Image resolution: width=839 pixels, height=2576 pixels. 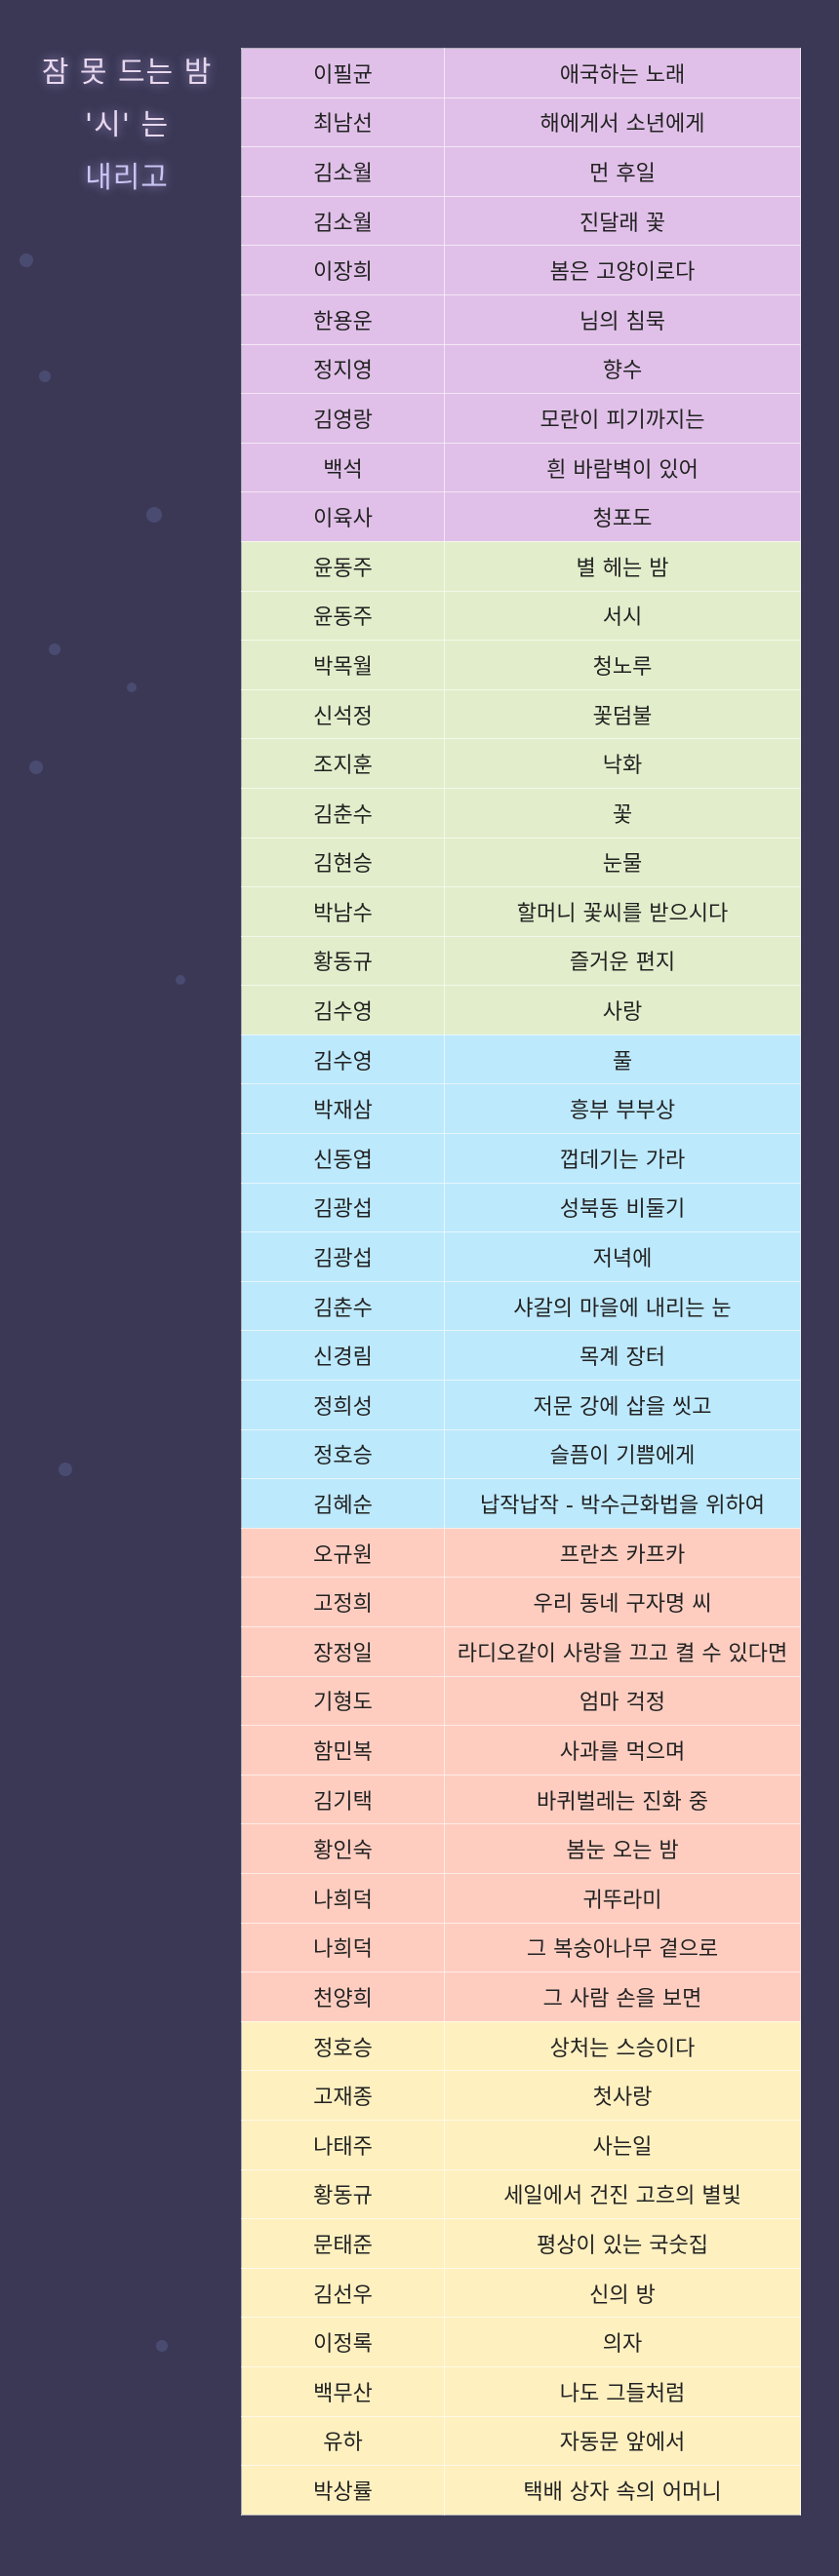 I want to click on poem-title-cell: 풀, so click(x=623, y=1059).